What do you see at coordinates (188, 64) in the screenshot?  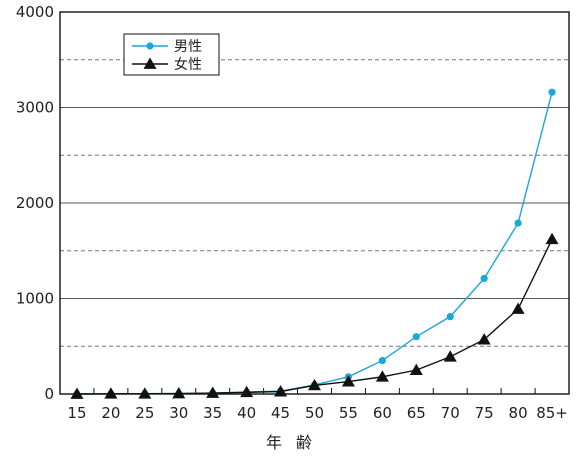 I see `legend-label: 女性` at bounding box center [188, 64].